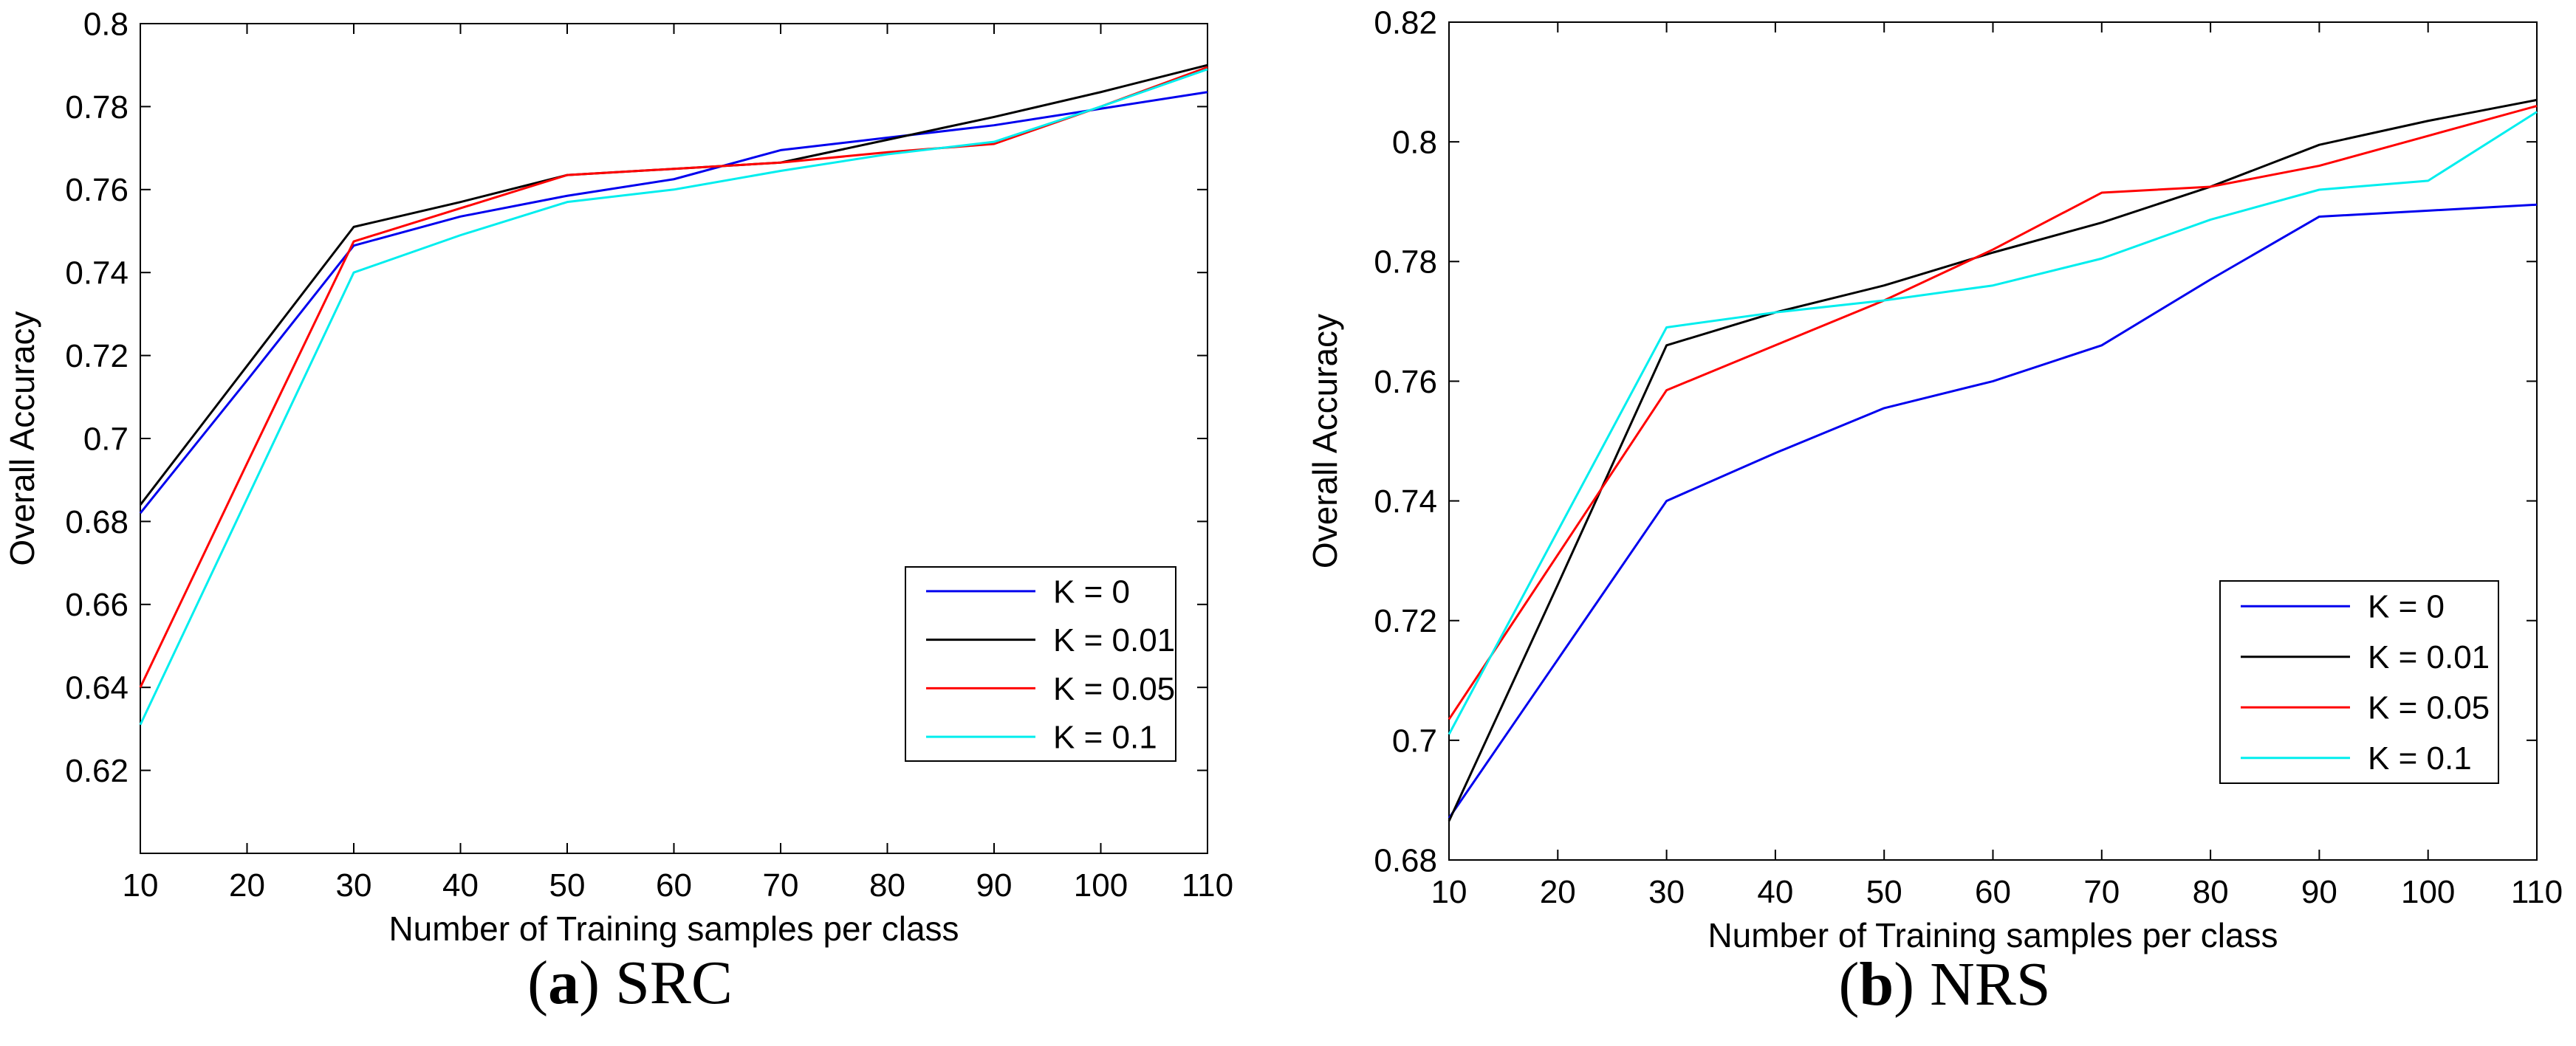 Image resolution: width=2576 pixels, height=1046 pixels. I want to click on caption-a-title: SRC, so click(674, 983).